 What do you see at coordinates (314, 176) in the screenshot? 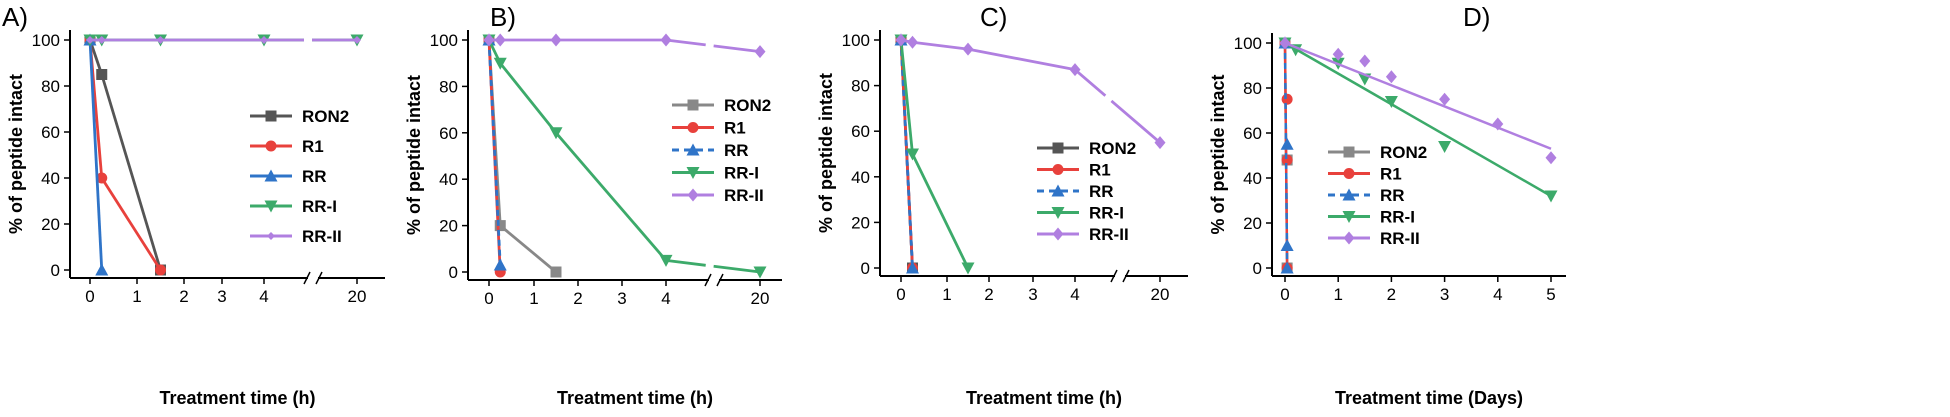
I see `legend-label: RR` at bounding box center [314, 176].